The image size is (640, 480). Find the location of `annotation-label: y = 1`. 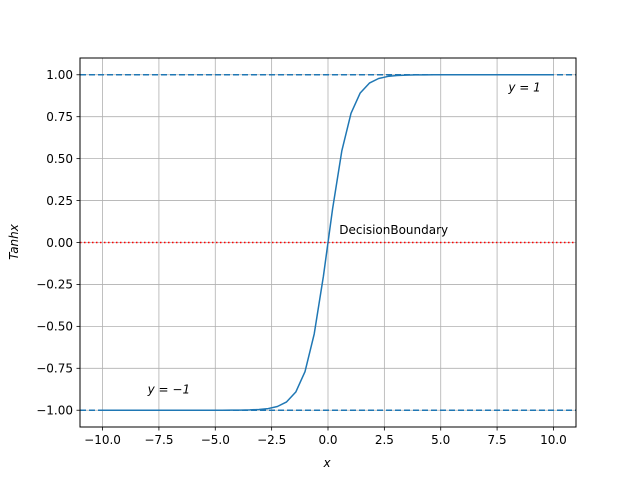

annotation-label: y = 1 is located at coordinates (523, 88).